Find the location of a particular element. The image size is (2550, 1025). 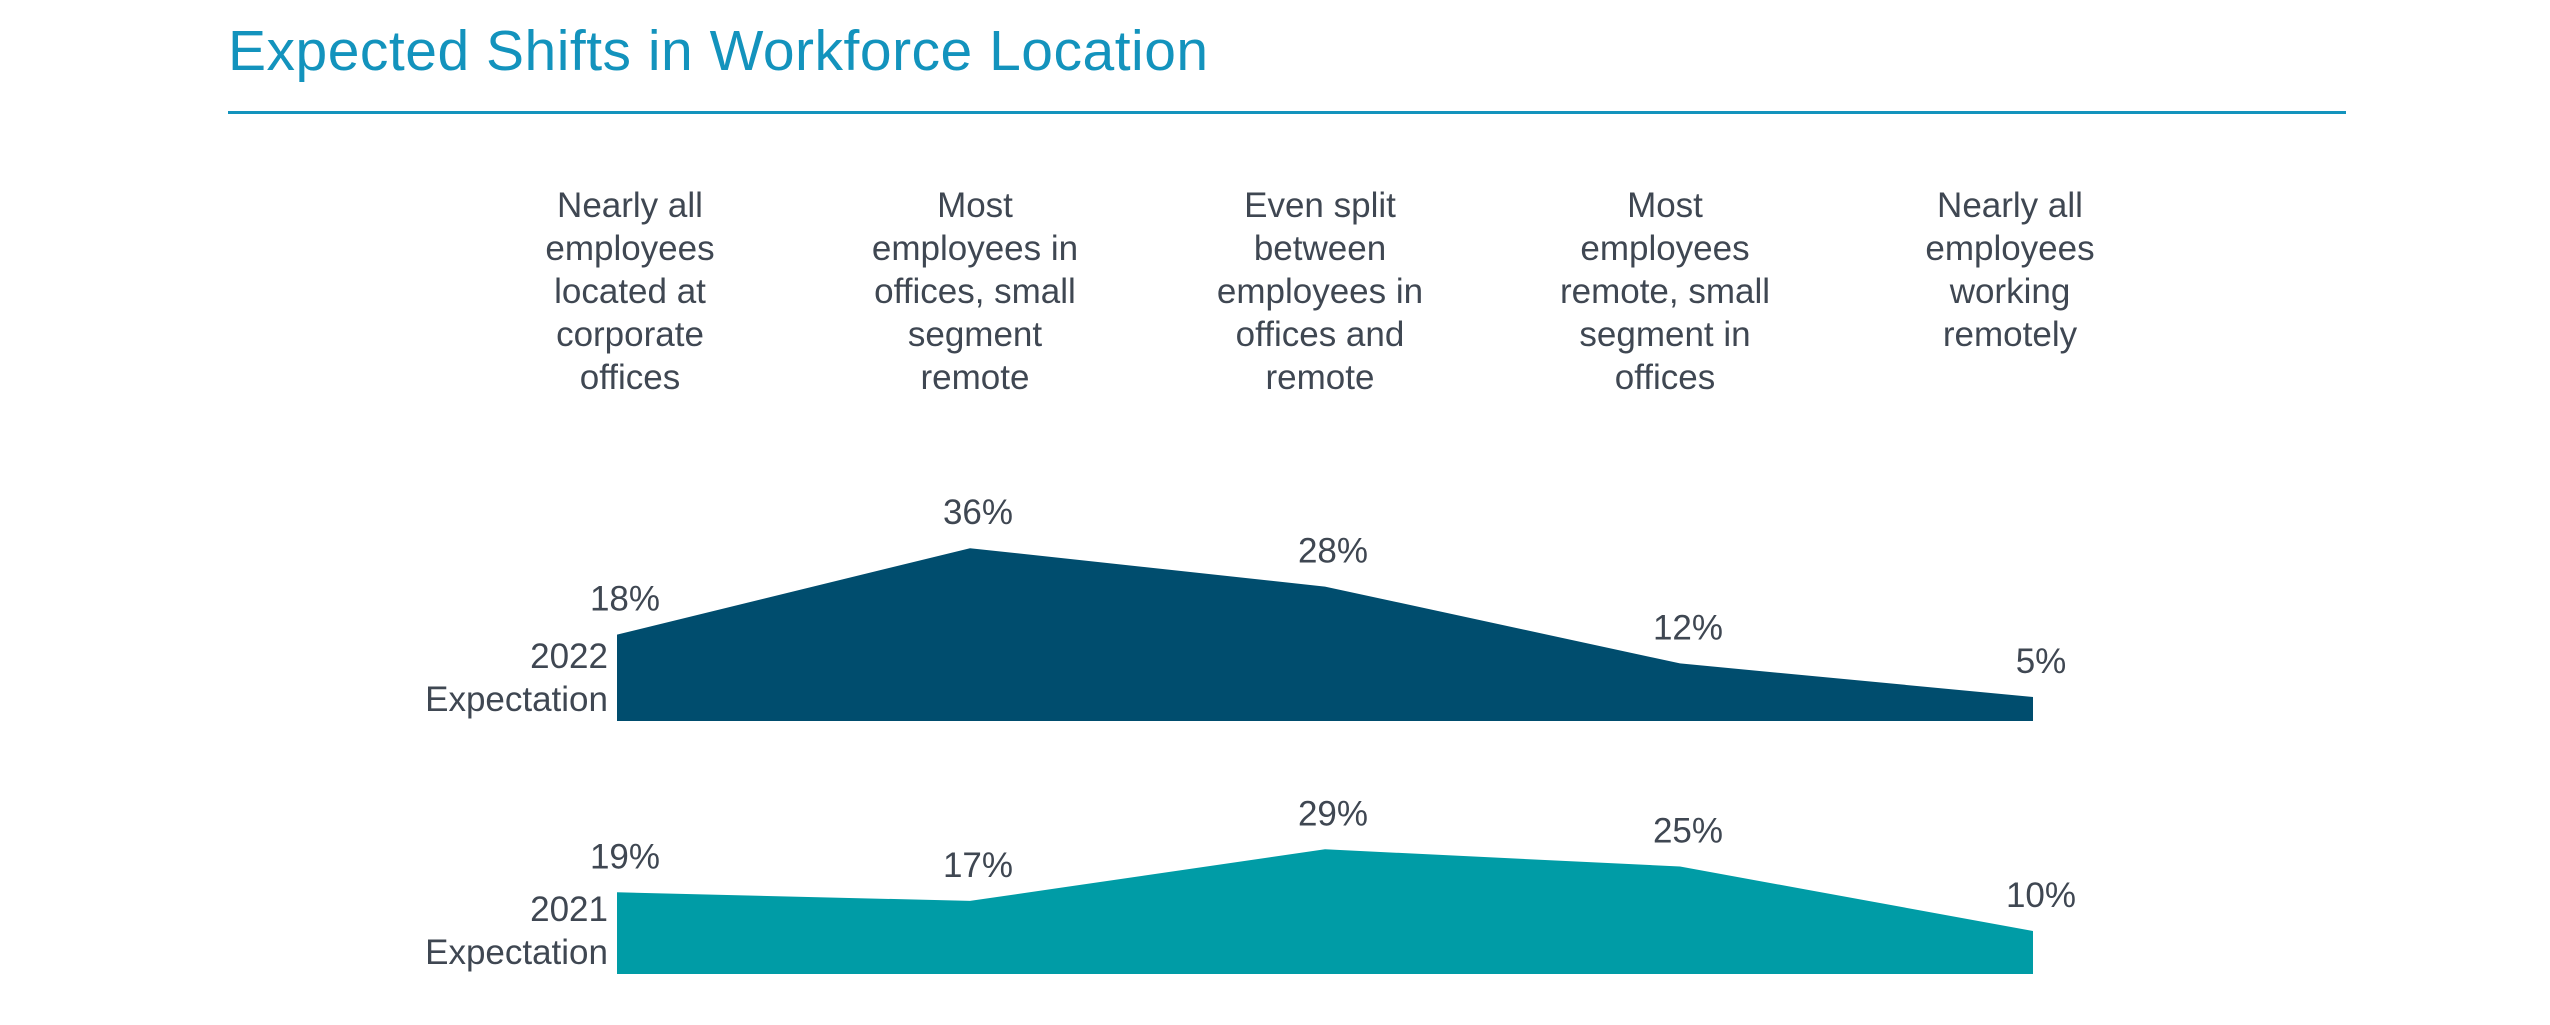

data-label: 10% is located at coordinates (2041, 895).